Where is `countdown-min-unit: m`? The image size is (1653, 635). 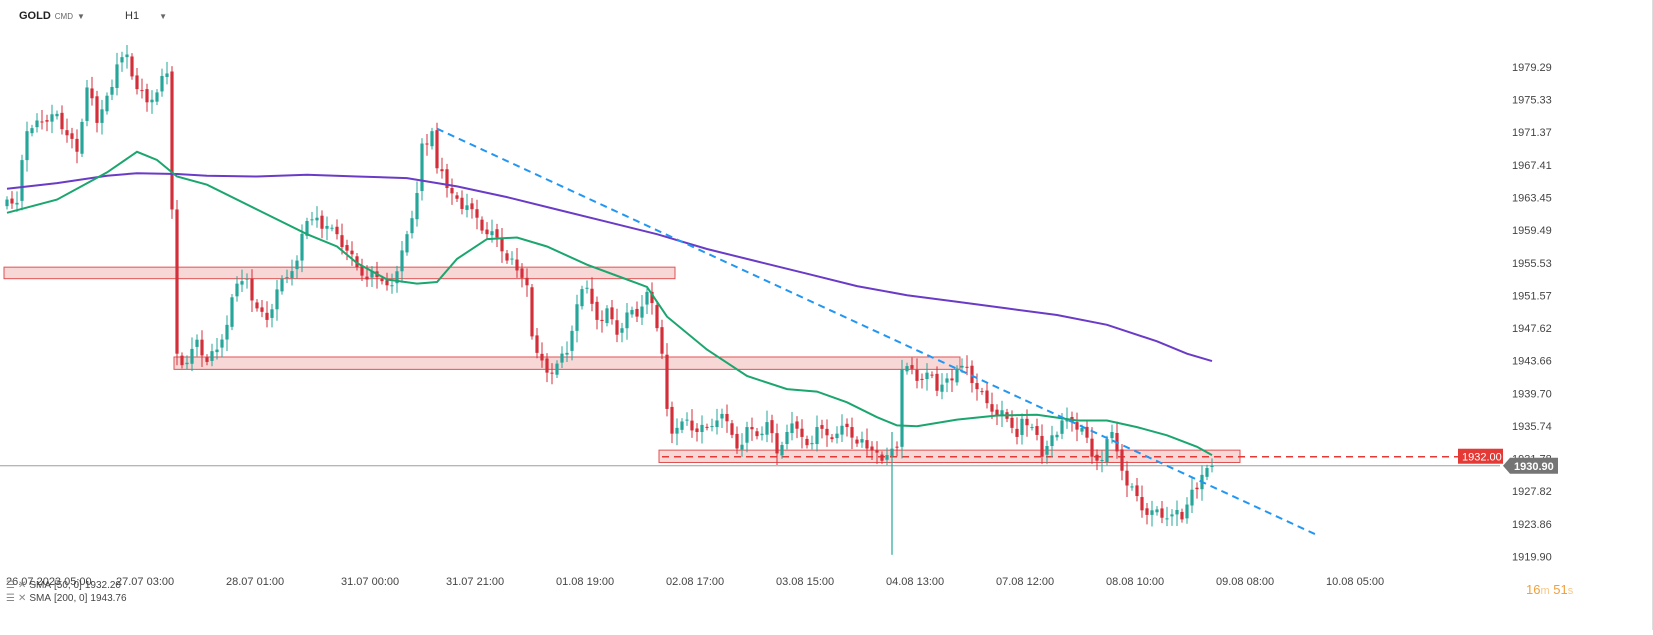 countdown-min-unit: m is located at coordinates (1545, 591).